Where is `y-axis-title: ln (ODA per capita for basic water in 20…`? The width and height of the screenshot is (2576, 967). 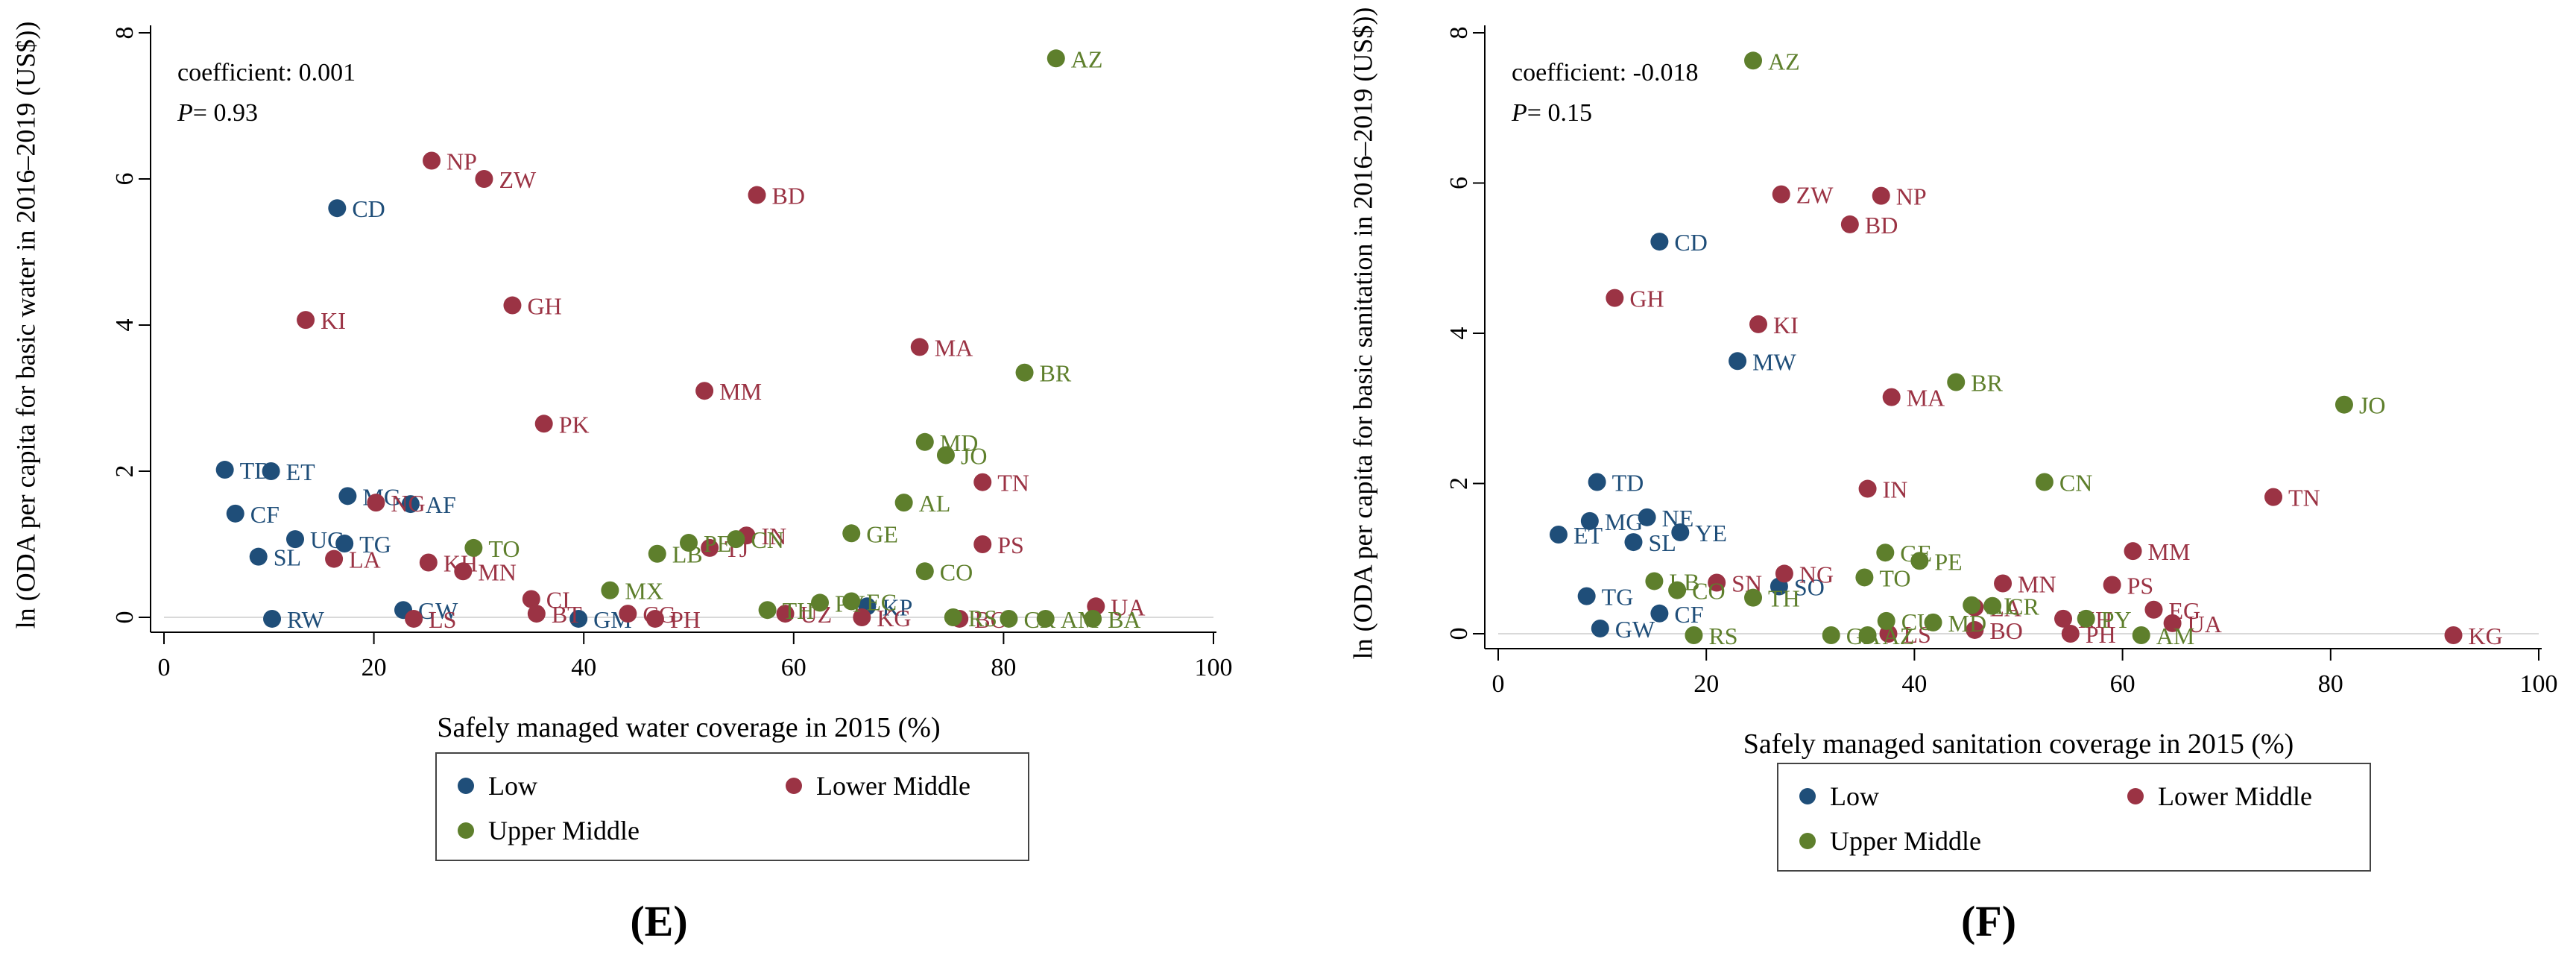
y-axis-title: ln (ODA per capita for basic water in 20… is located at coordinates (25, 326).